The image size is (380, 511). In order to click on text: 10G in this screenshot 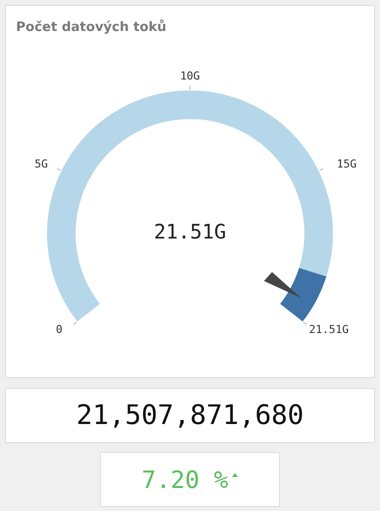, I will do `click(190, 75)`.